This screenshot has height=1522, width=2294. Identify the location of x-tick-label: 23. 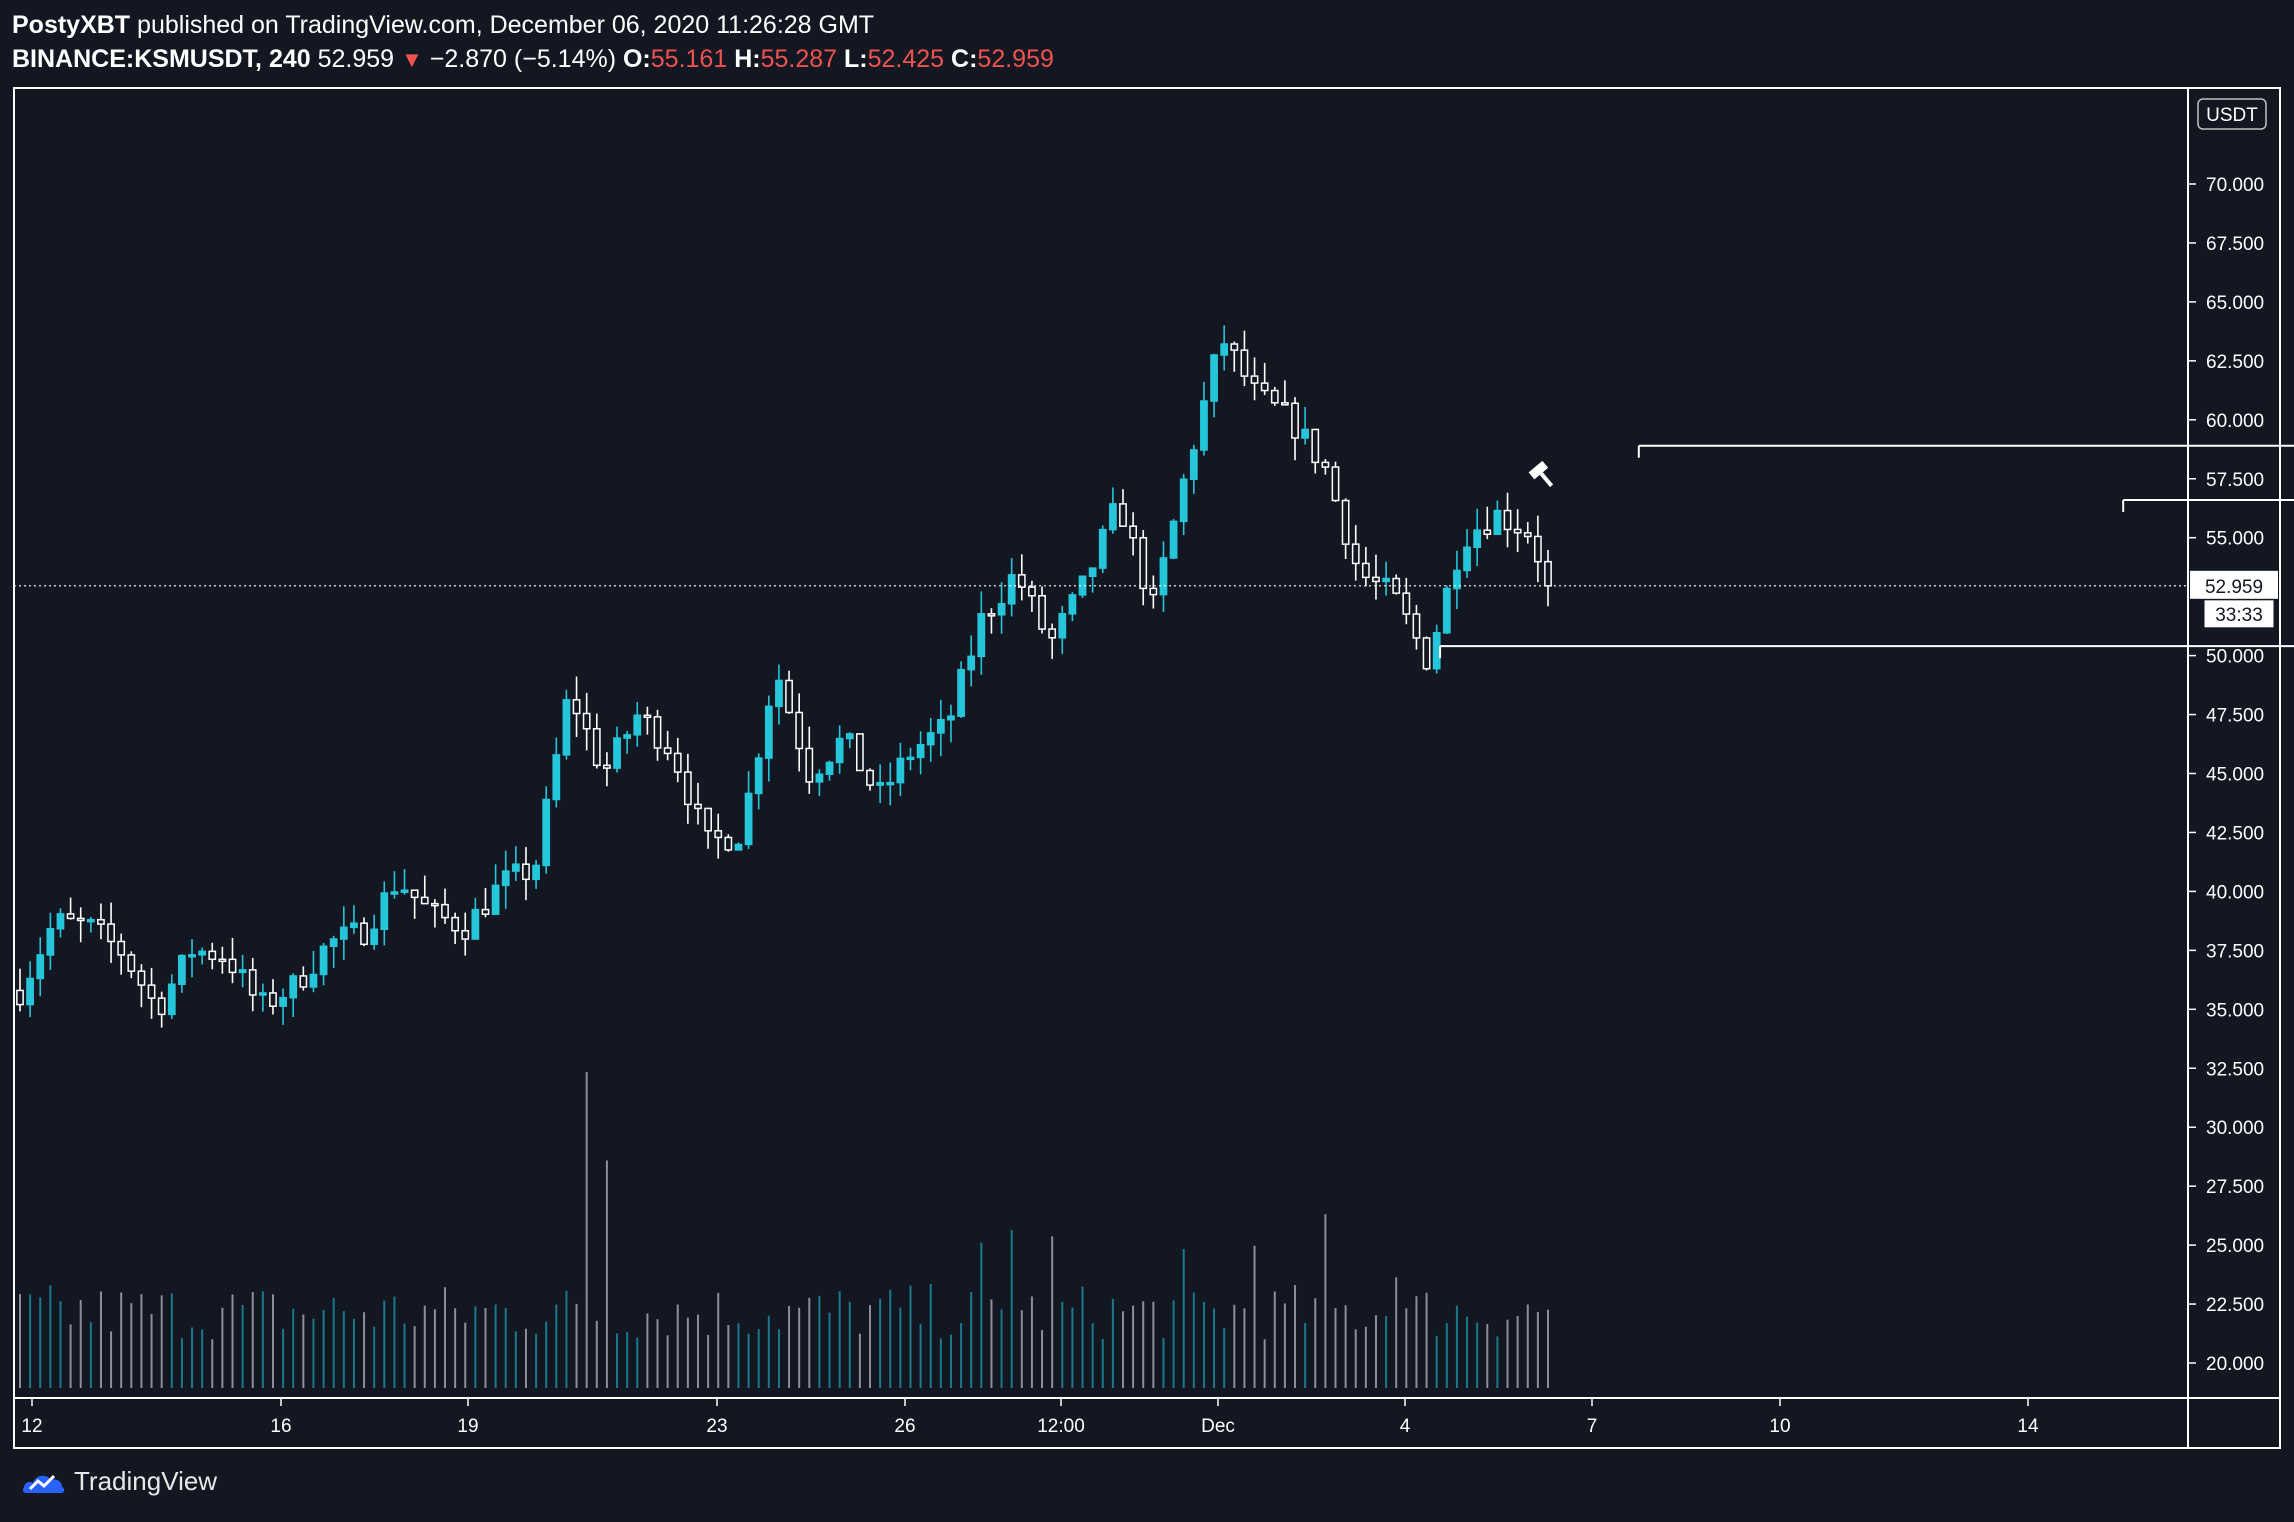
(716, 1426).